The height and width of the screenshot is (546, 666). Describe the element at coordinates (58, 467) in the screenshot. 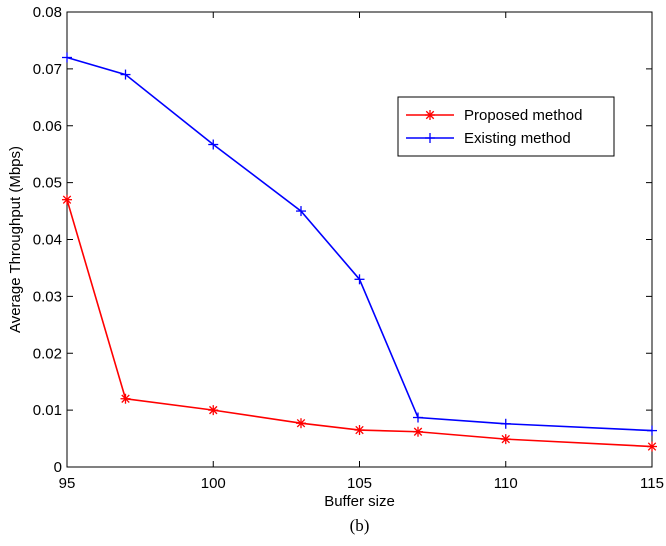

I see `y-tick-label: 0` at that location.